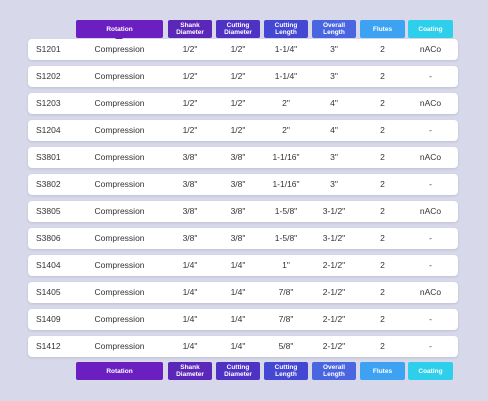  Describe the element at coordinates (286, 346) in the screenshot. I see `table-cell: 5/8"` at that location.